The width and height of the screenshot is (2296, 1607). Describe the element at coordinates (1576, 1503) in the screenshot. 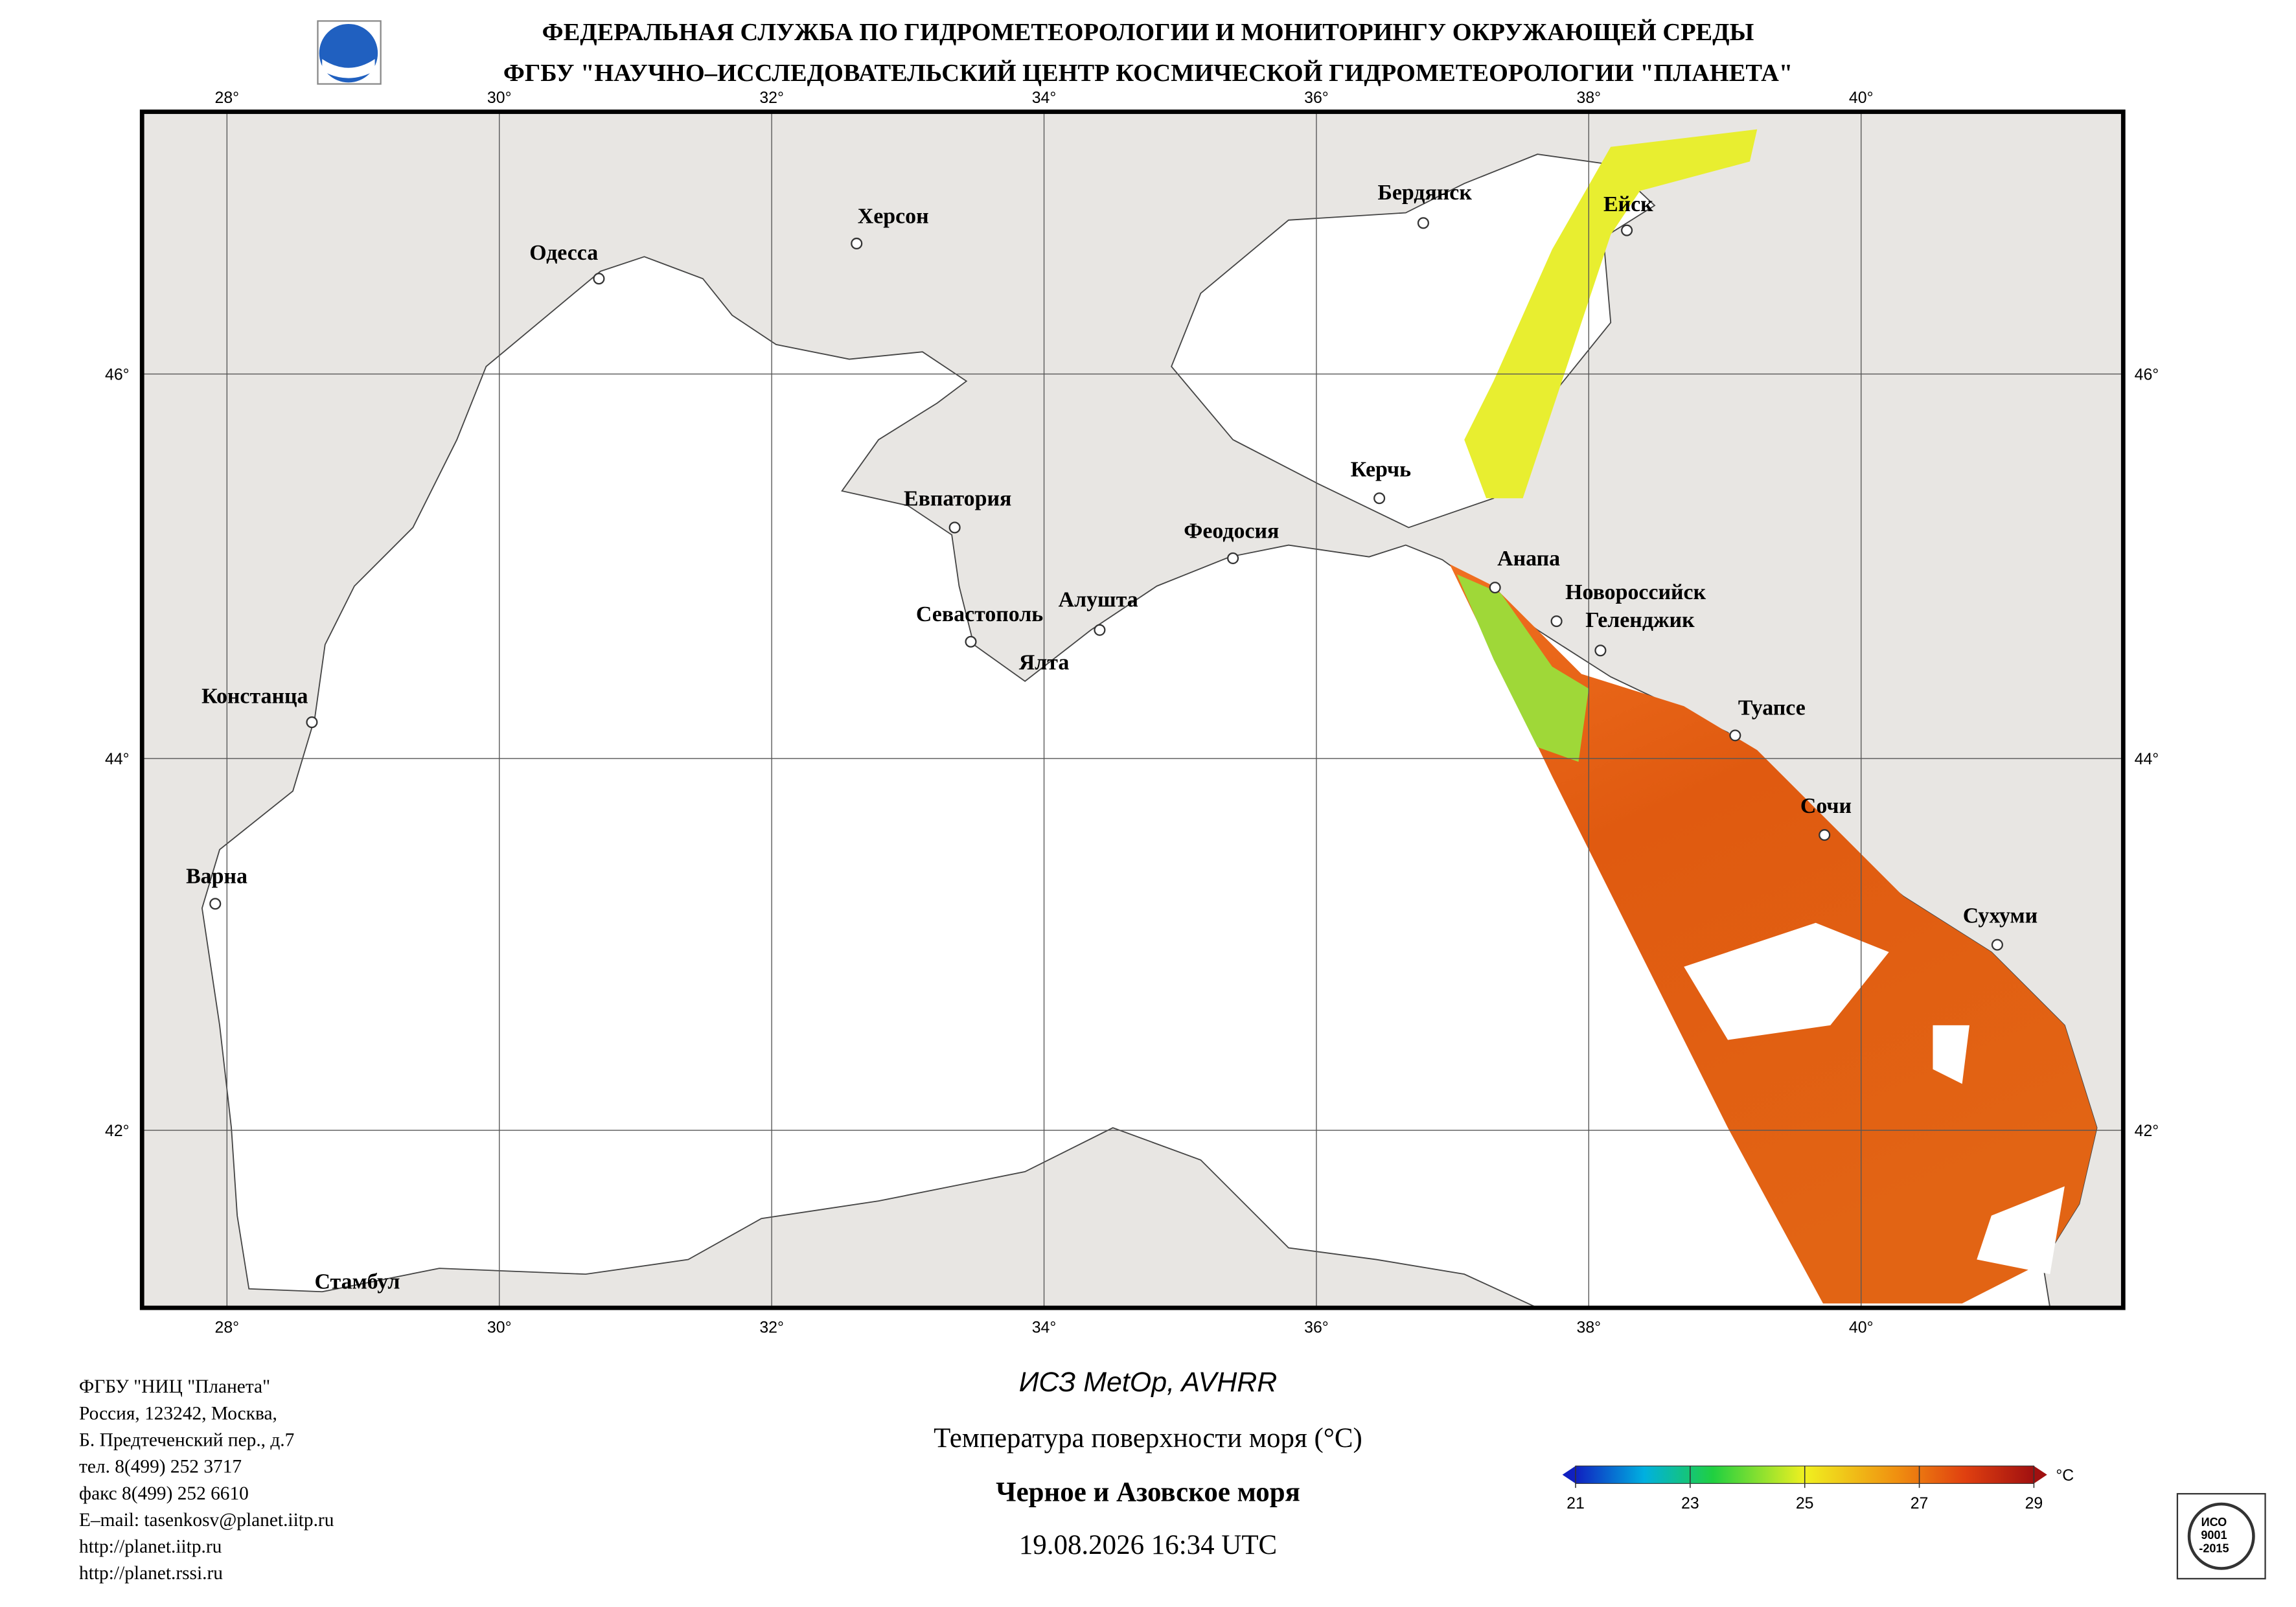

I see `colorbar-tick-label: 21` at that location.